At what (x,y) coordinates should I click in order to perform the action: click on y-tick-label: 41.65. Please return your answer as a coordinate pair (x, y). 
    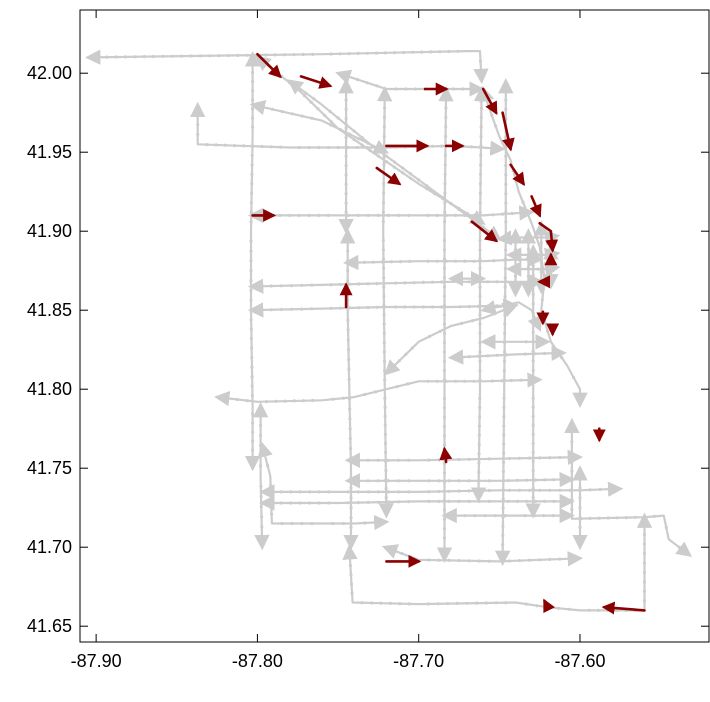
    Looking at the image, I should click on (49, 626).